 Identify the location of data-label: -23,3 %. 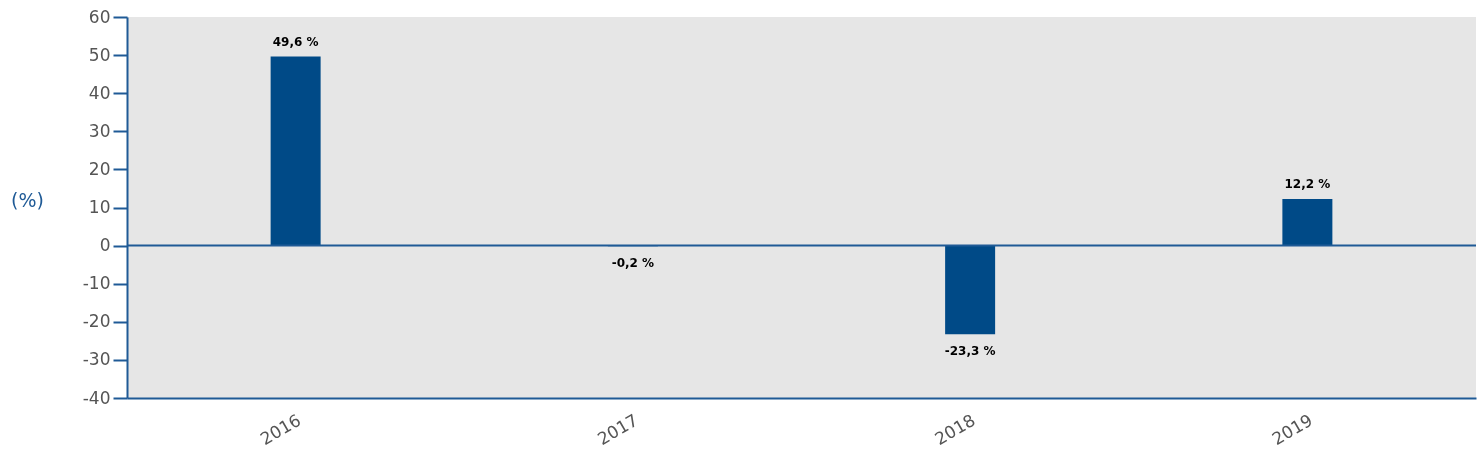
(970, 351).